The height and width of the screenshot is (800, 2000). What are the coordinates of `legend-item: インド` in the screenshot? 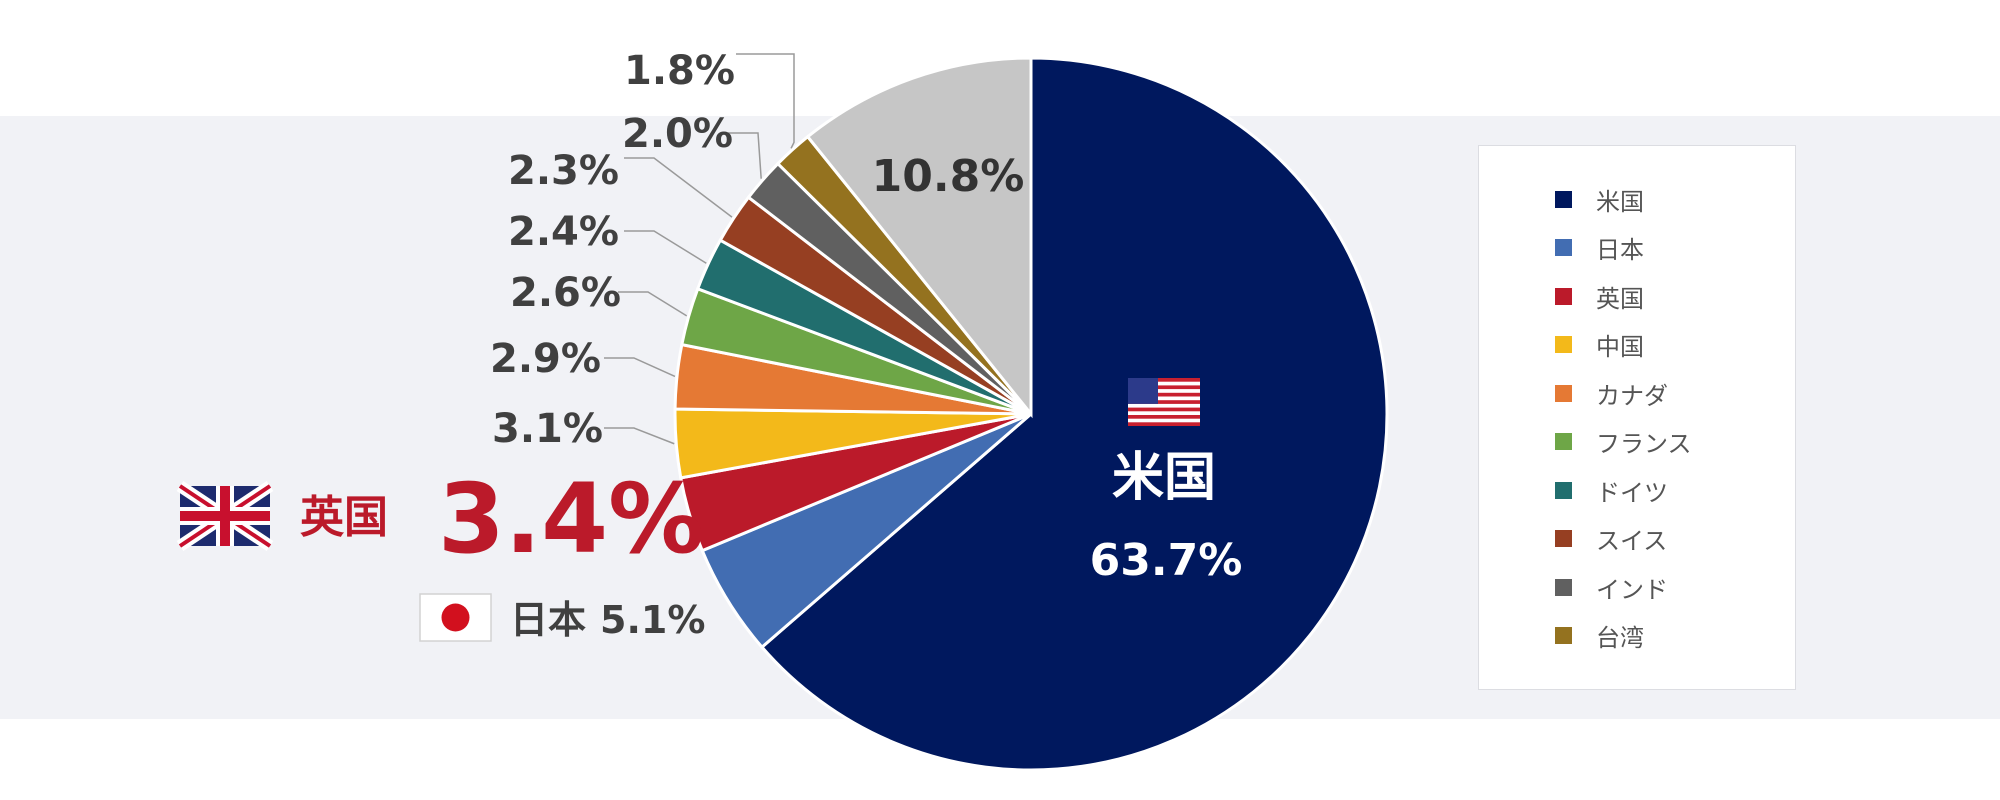 It's located at (1611, 588).